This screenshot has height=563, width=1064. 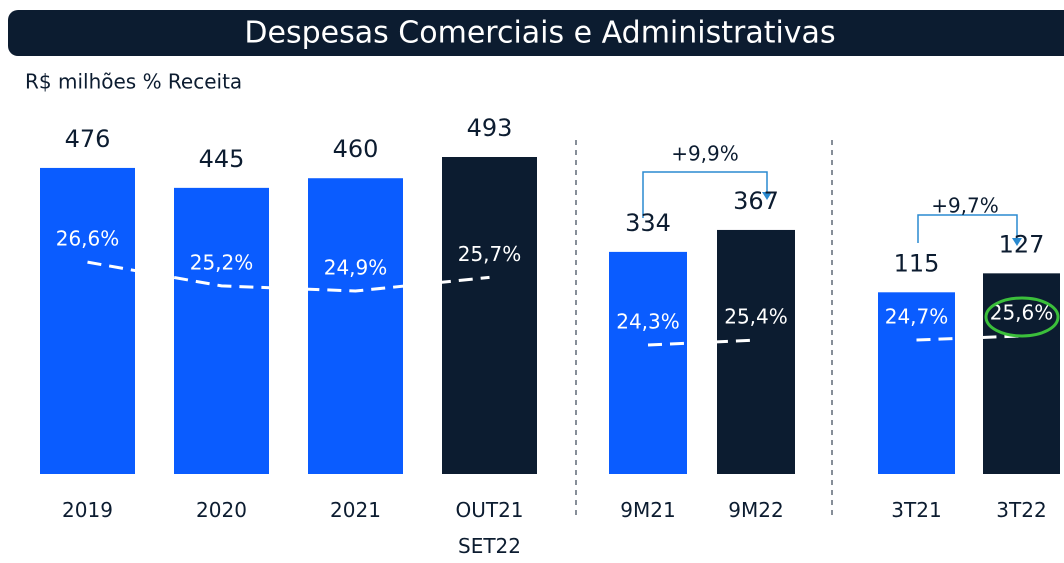 I want to click on category-label: 9M21, so click(x=648, y=510).